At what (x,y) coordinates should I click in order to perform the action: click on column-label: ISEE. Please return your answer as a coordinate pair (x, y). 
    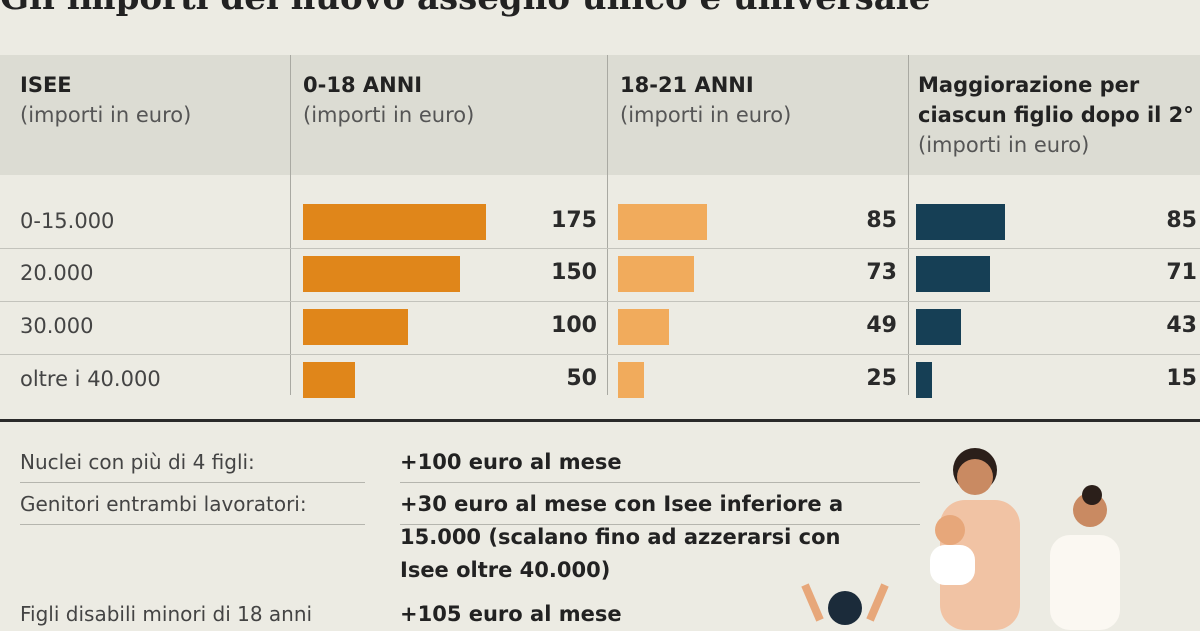
    Looking at the image, I should click on (46, 85).